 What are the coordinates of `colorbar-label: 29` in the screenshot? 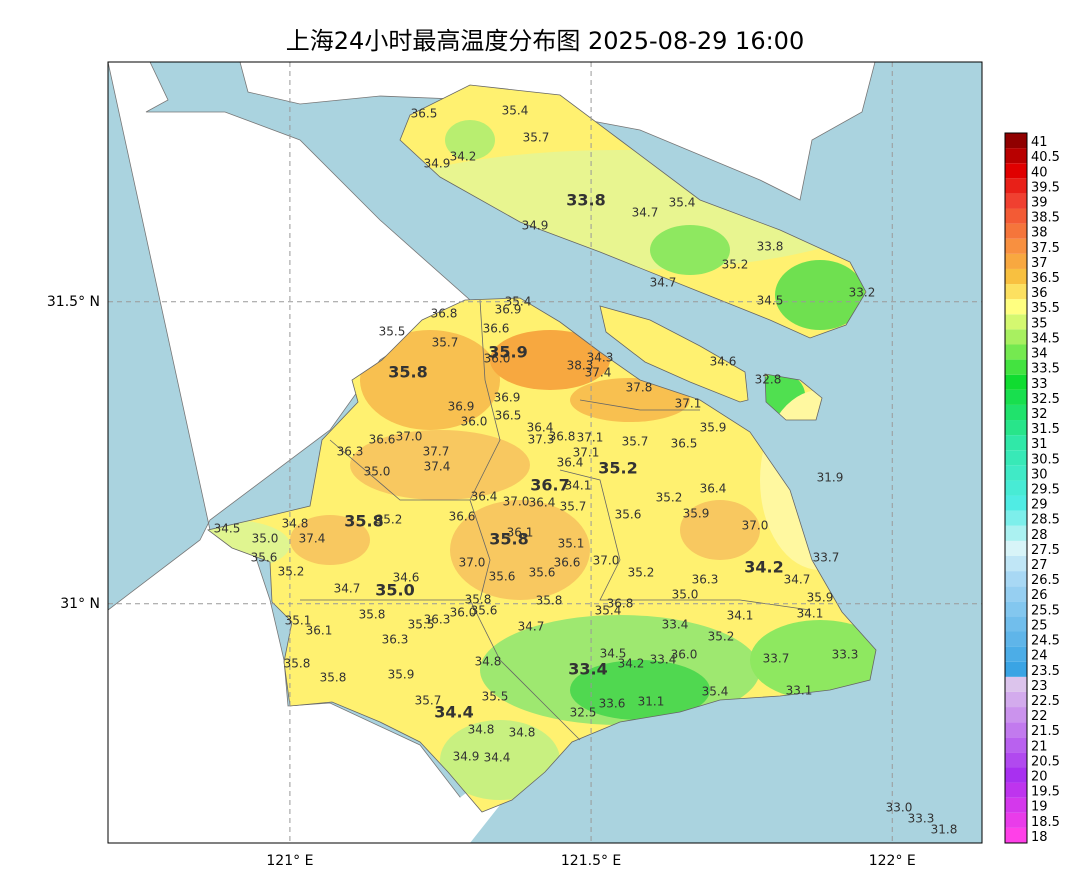 It's located at (1039, 505).